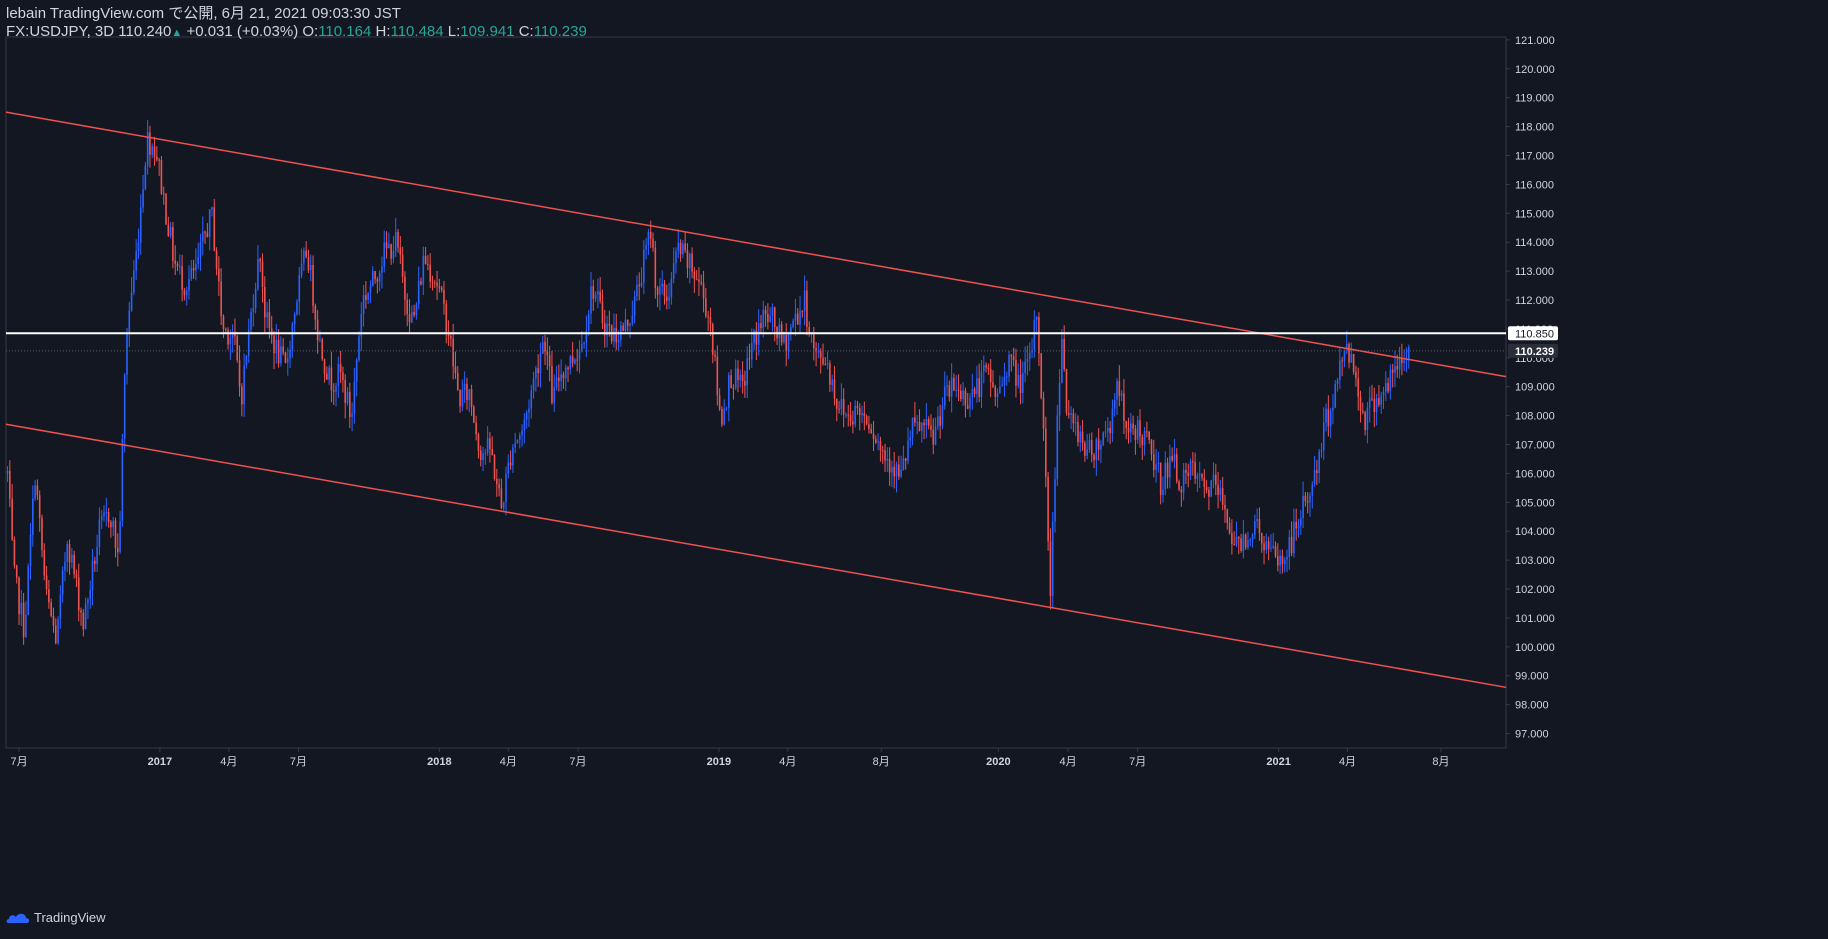  I want to click on price-tick-label: 106.000, so click(1535, 474).